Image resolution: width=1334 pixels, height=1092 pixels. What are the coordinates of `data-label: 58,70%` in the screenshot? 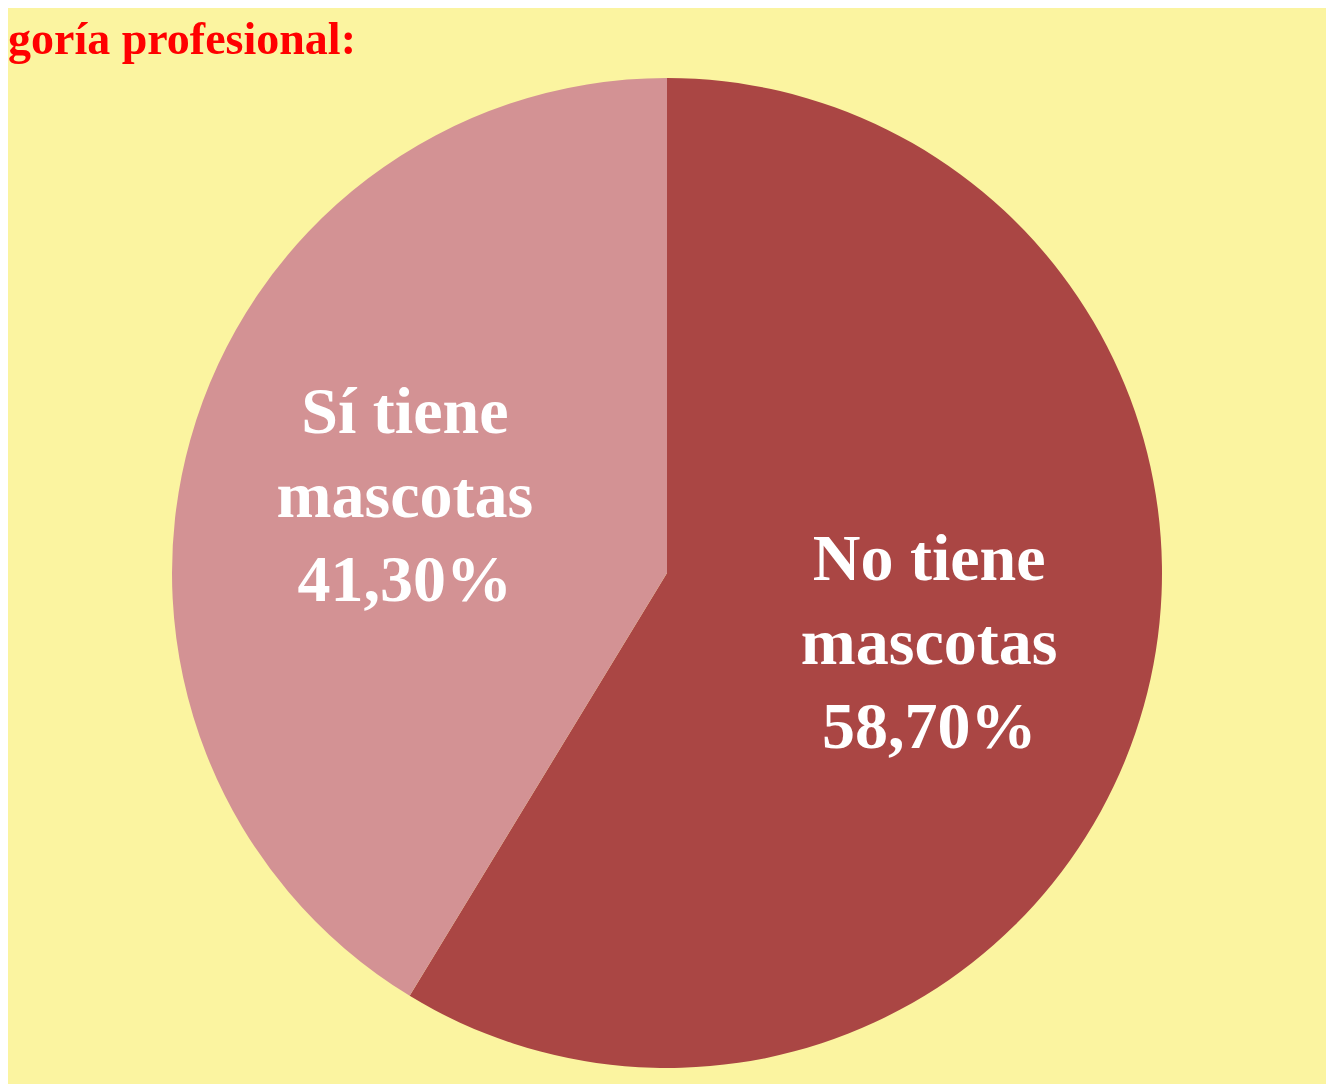 It's located at (929, 725).